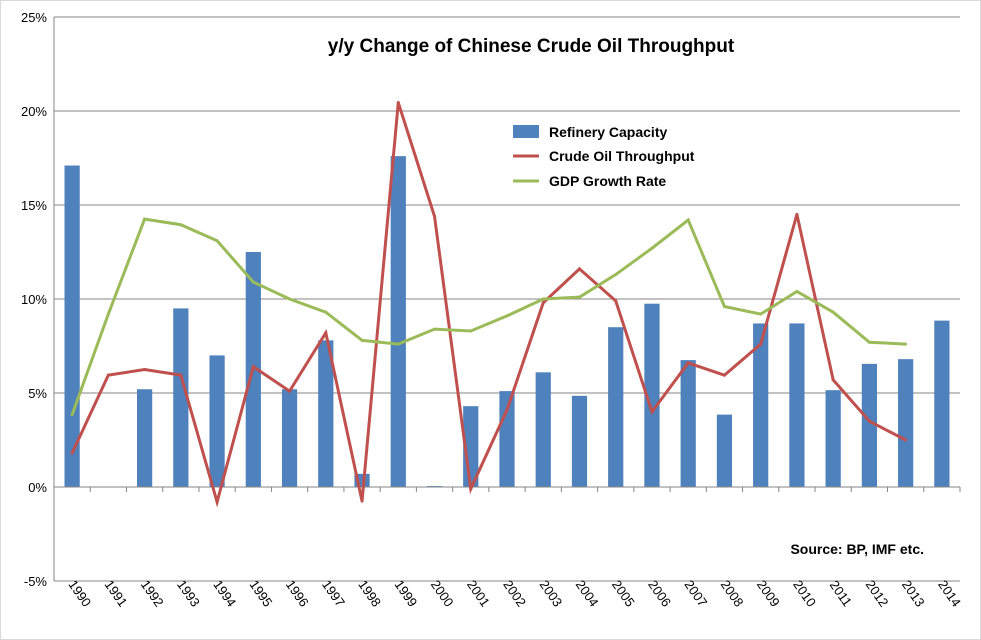  I want to click on legend-swatch-refinery-capacity, so click(526, 131).